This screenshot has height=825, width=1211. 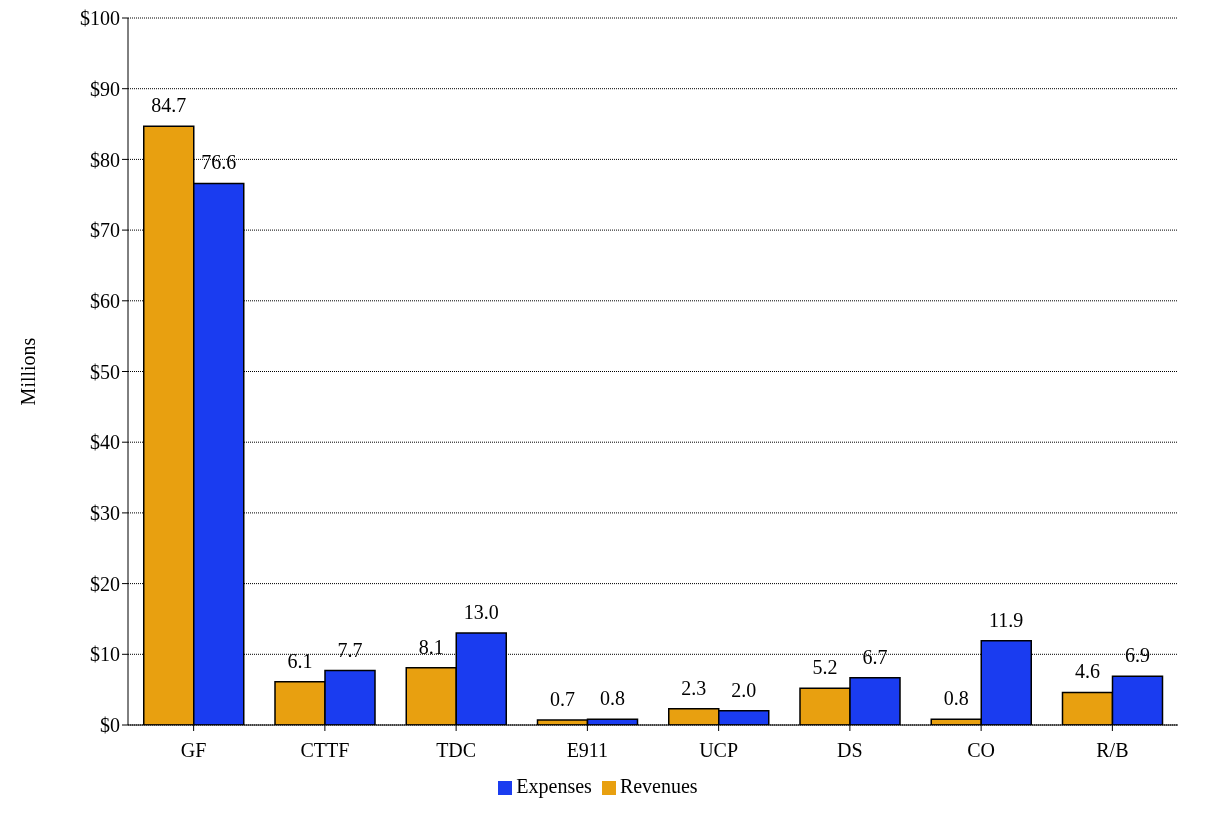 What do you see at coordinates (105, 88) in the screenshot?
I see `y-tick-label: $90` at bounding box center [105, 88].